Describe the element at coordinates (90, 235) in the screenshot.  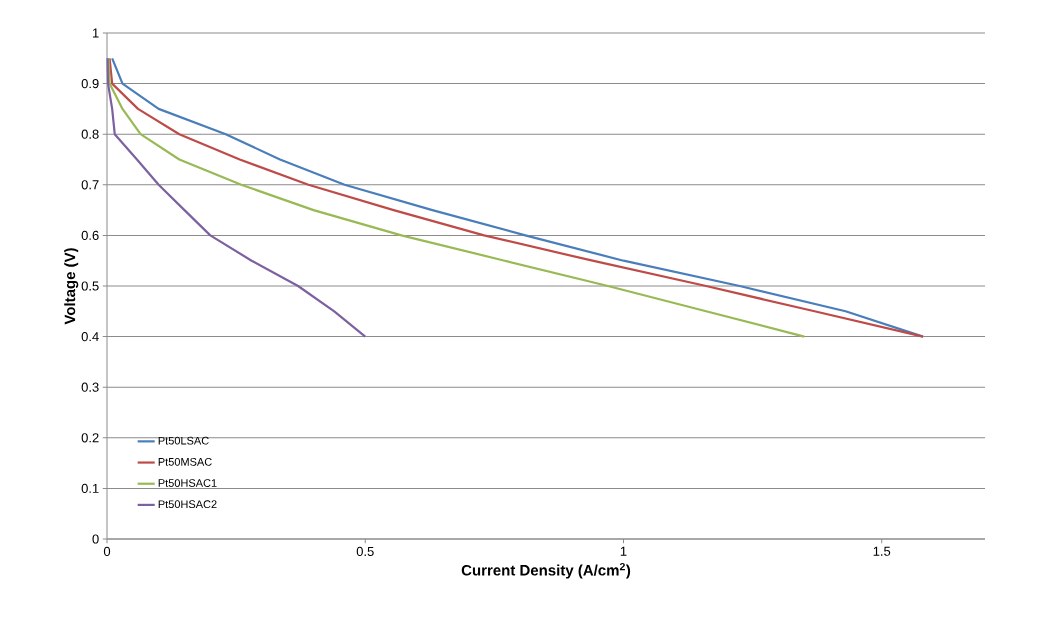
I see `y-tick-label: 0.6` at that location.